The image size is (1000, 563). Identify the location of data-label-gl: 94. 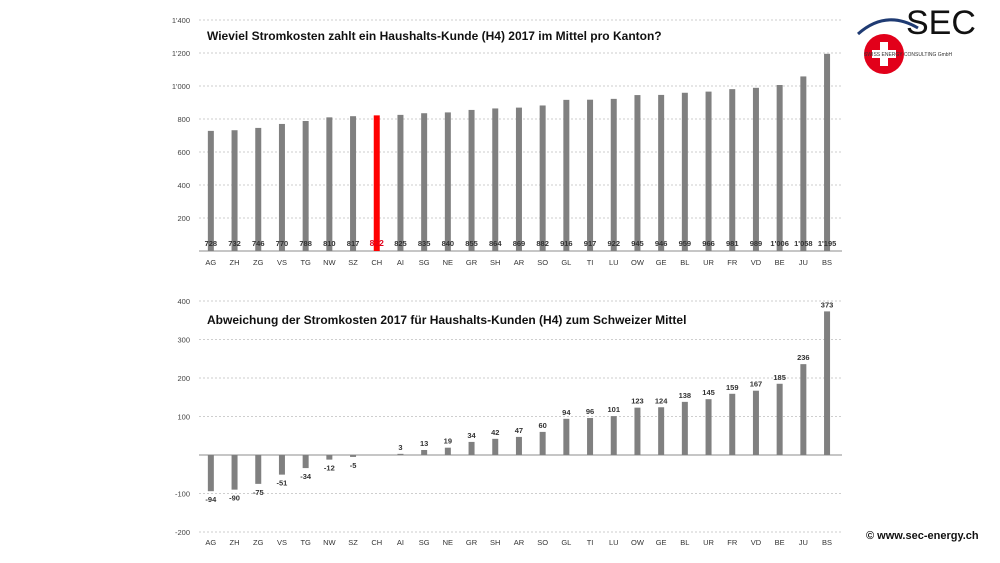
(566, 412).